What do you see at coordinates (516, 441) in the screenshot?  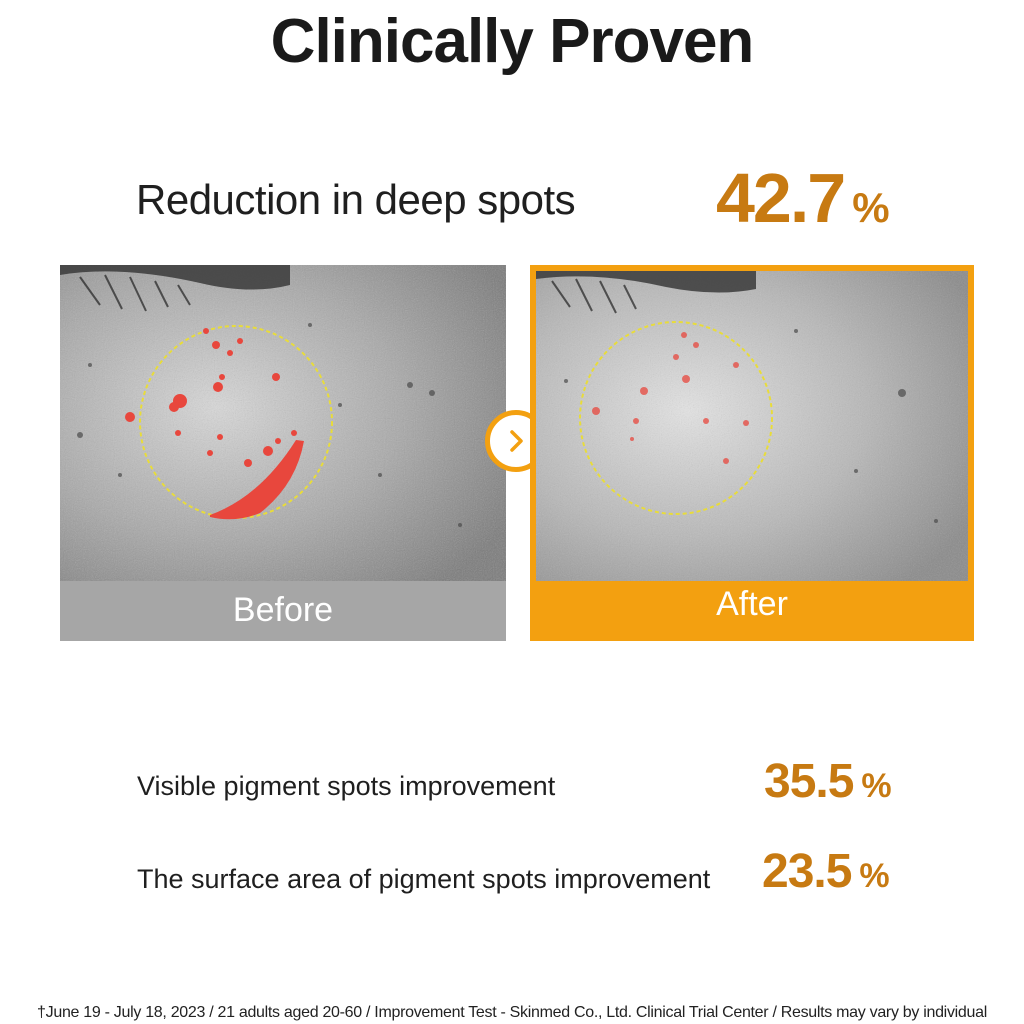 I see `chevron-right-icon` at bounding box center [516, 441].